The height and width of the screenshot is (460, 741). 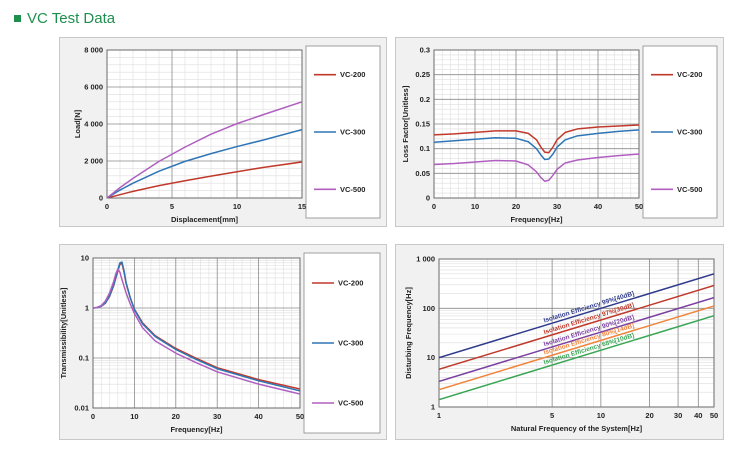 I want to click on series-line-isolation-efficiency-97-30db, so click(x=576, y=327).